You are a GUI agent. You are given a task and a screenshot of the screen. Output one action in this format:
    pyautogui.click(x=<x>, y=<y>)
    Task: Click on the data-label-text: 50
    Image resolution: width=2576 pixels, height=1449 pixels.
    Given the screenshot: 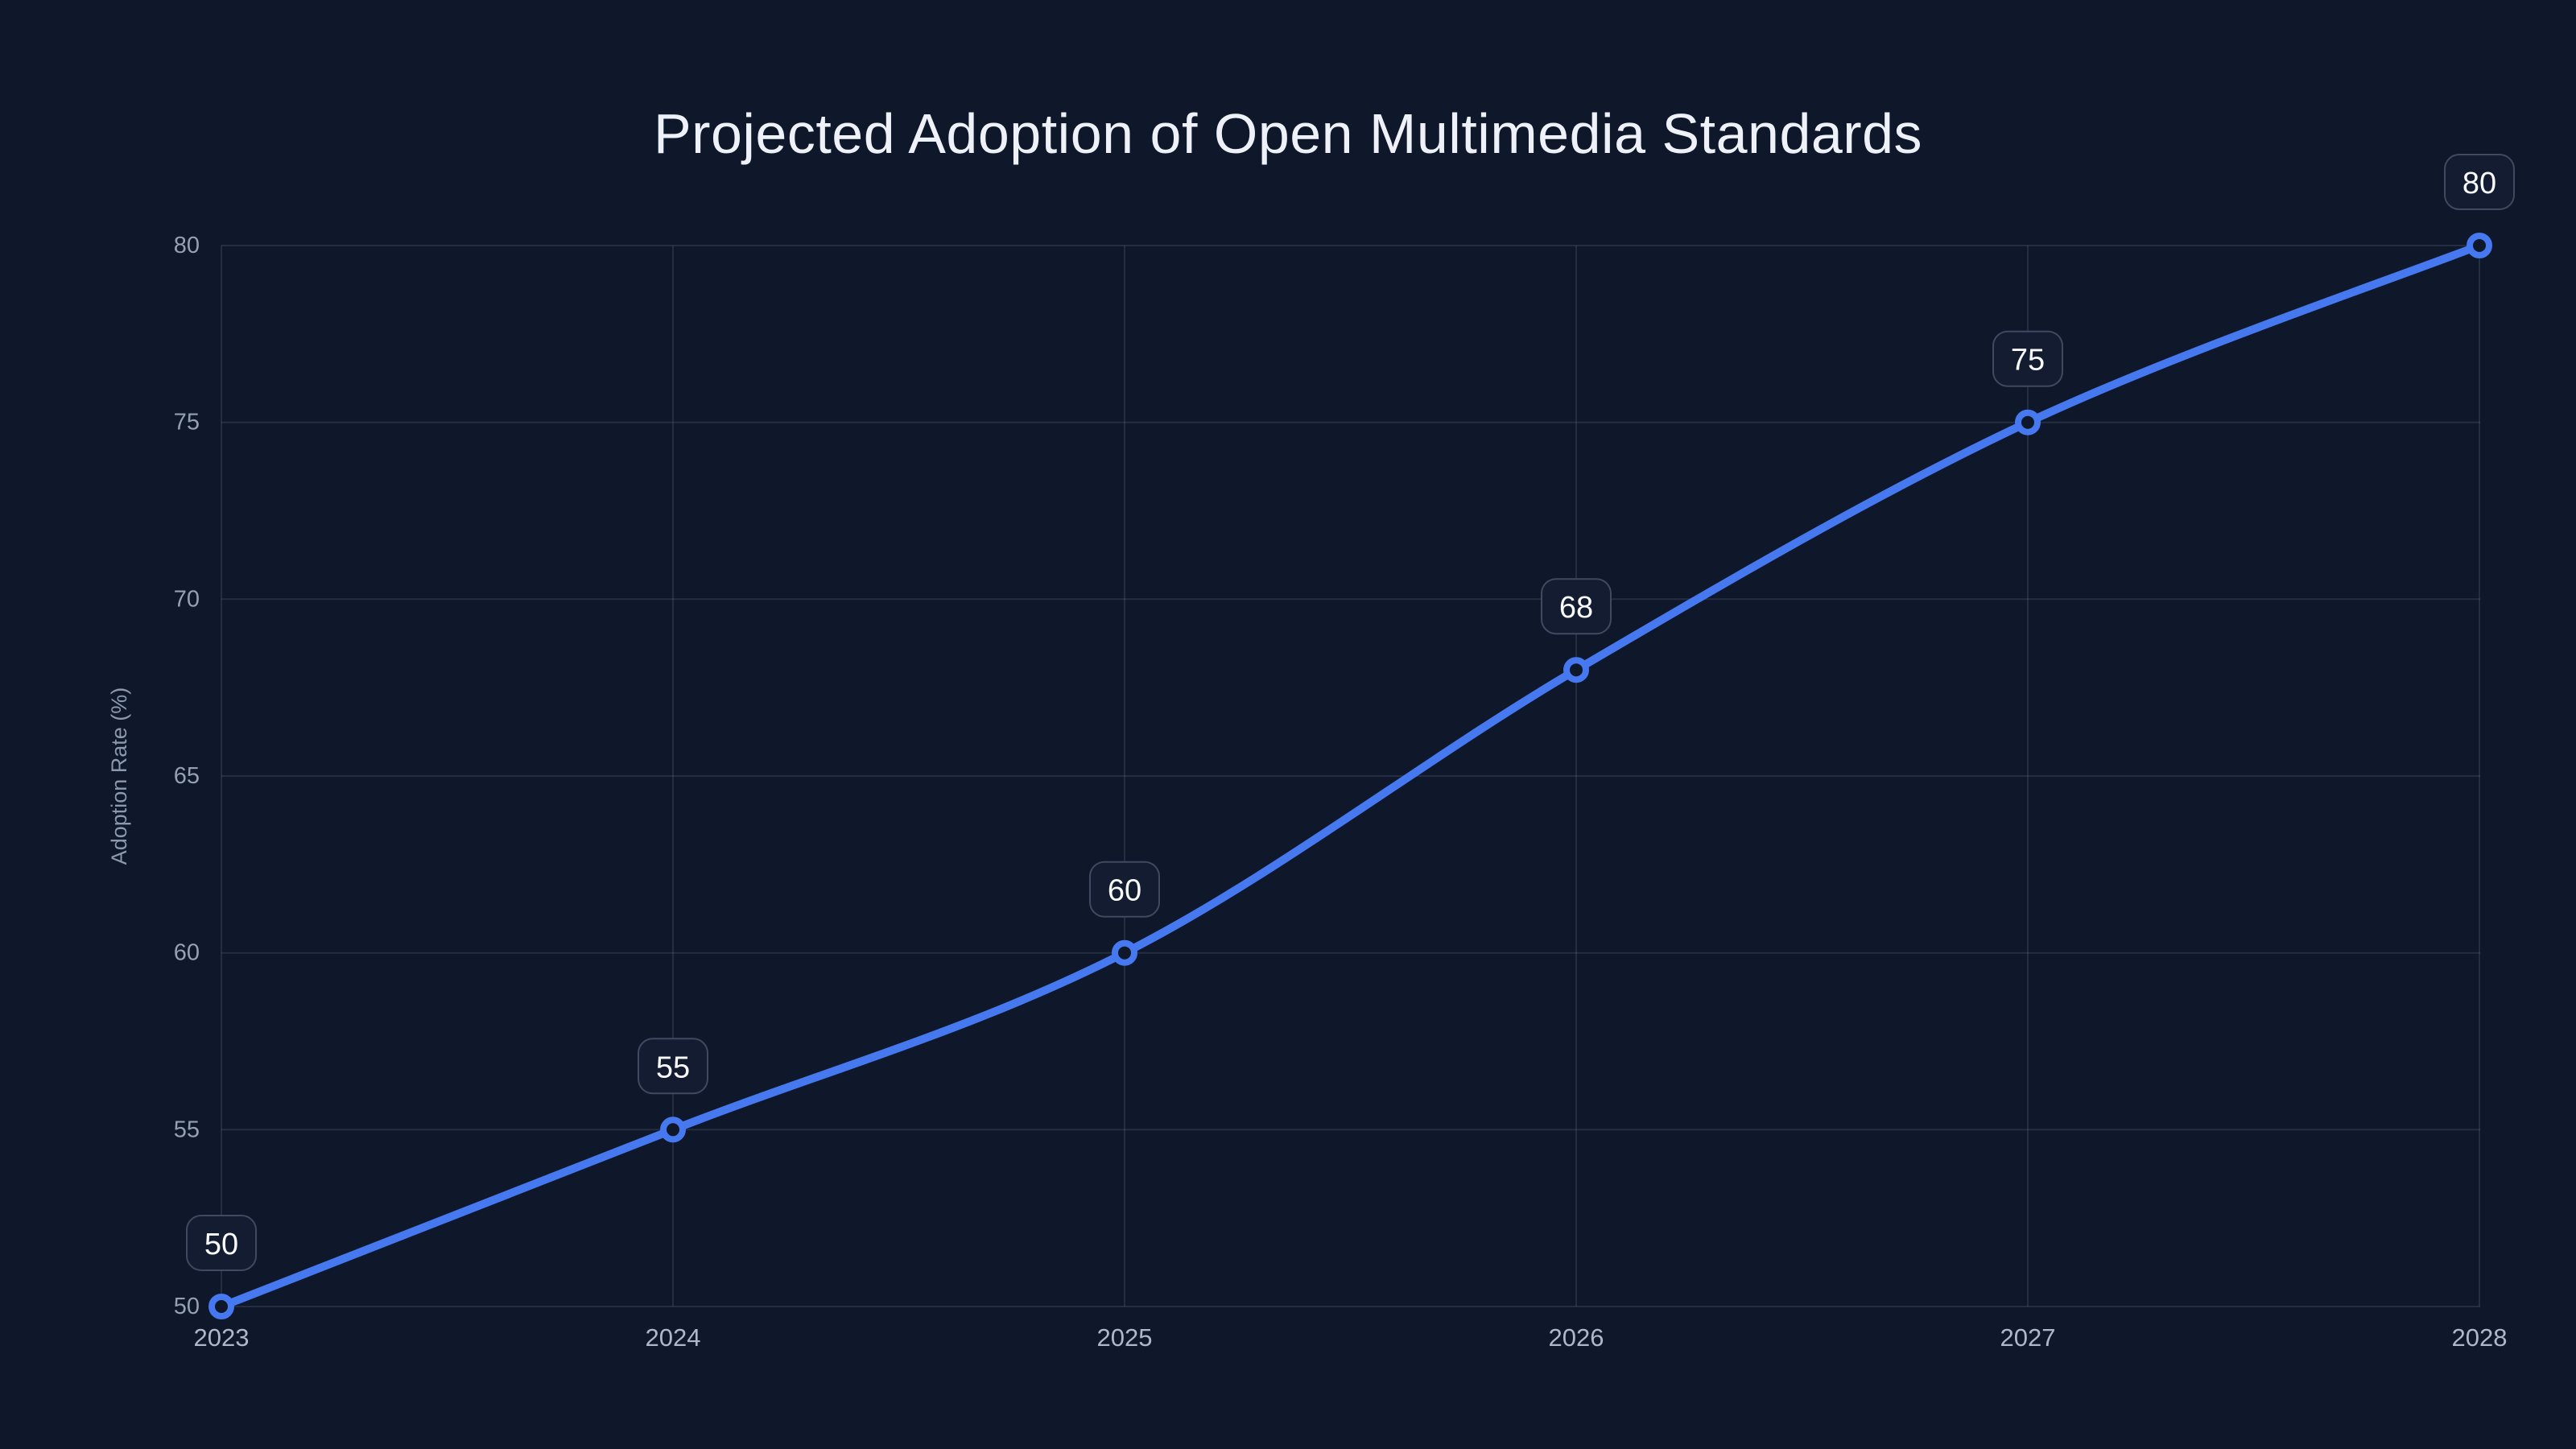 What is the action you would take?
    pyautogui.click(x=221, y=1244)
    